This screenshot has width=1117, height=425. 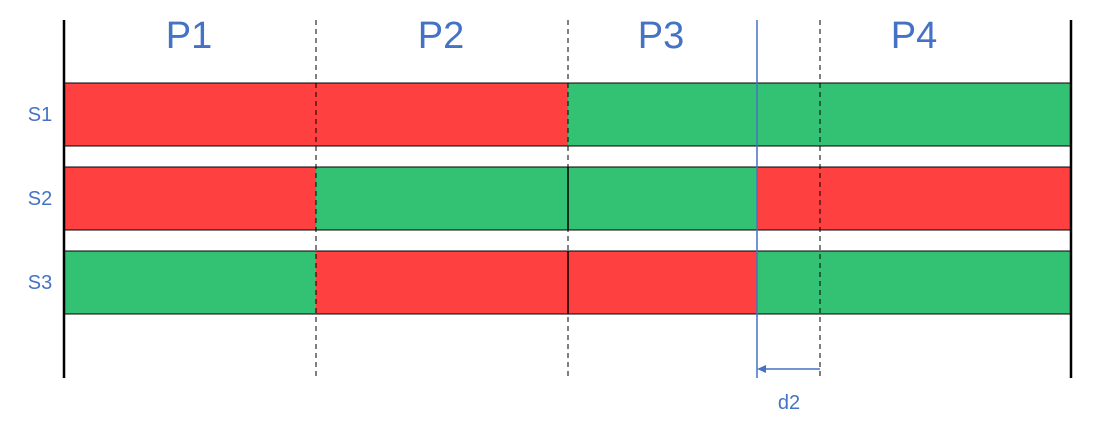 I want to click on row-label-s3: S3, so click(x=40, y=283).